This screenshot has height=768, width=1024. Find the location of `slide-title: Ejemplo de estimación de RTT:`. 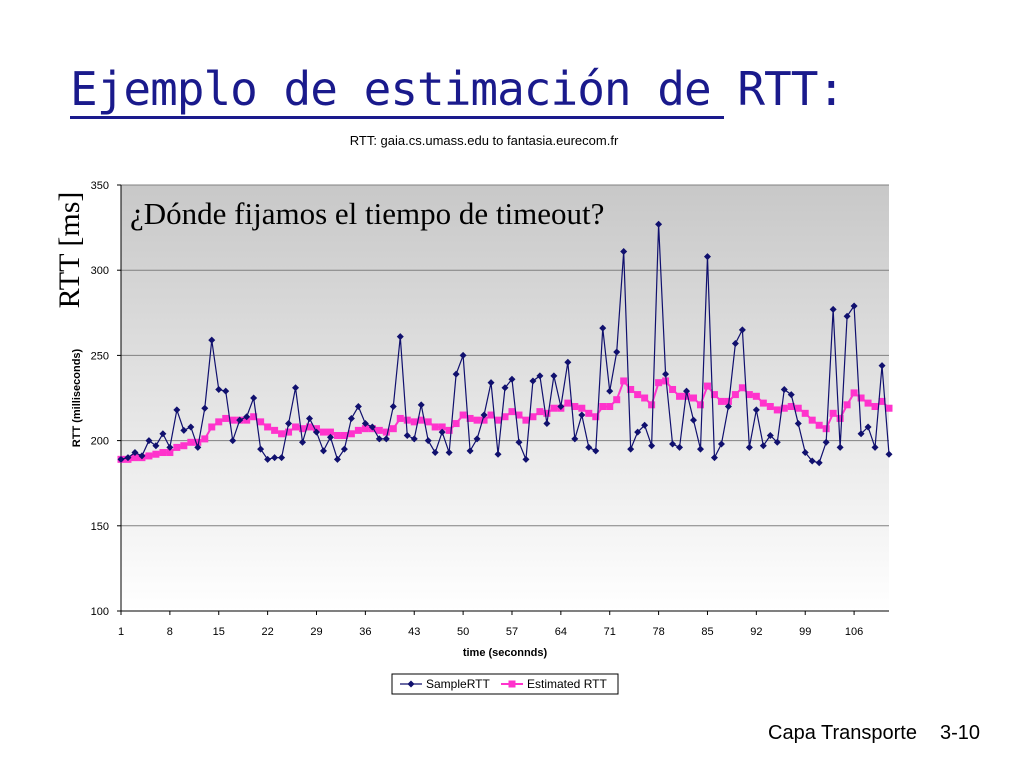

slide-title: Ejemplo de estimación de RTT: is located at coordinates (457, 89).